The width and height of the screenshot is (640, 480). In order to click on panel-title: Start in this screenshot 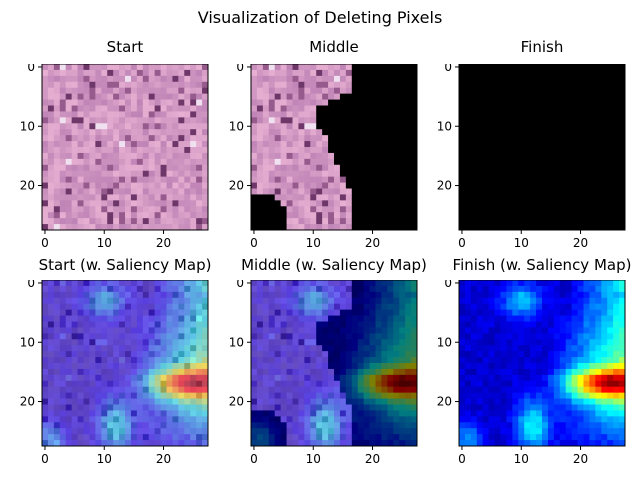, I will do `click(125, 47)`.